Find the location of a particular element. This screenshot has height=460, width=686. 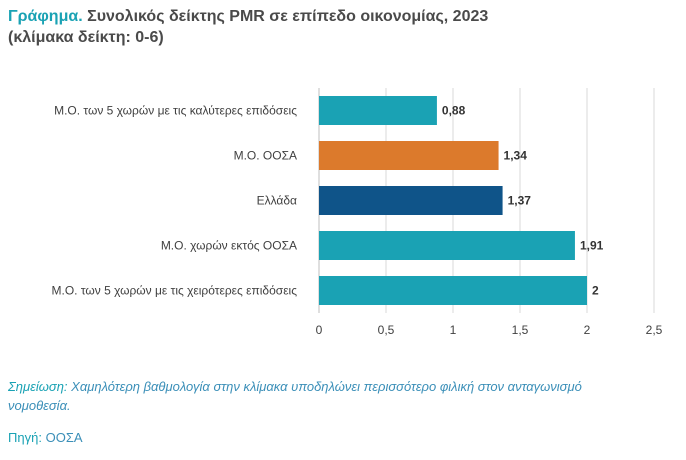

data-label: 0,88 is located at coordinates (454, 111).